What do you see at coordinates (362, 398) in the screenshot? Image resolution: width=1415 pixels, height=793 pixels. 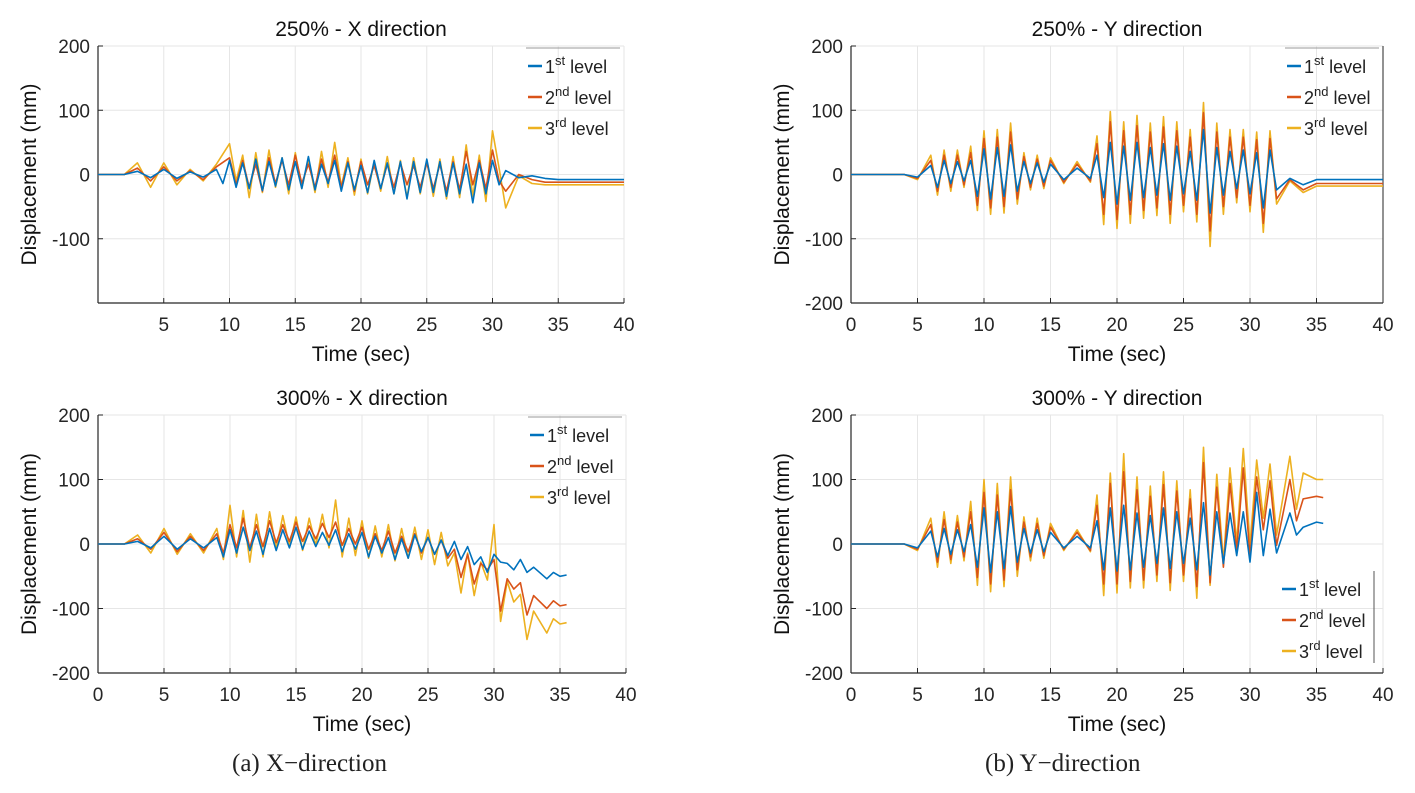 I see `chart-title: 300% - X direction` at bounding box center [362, 398].